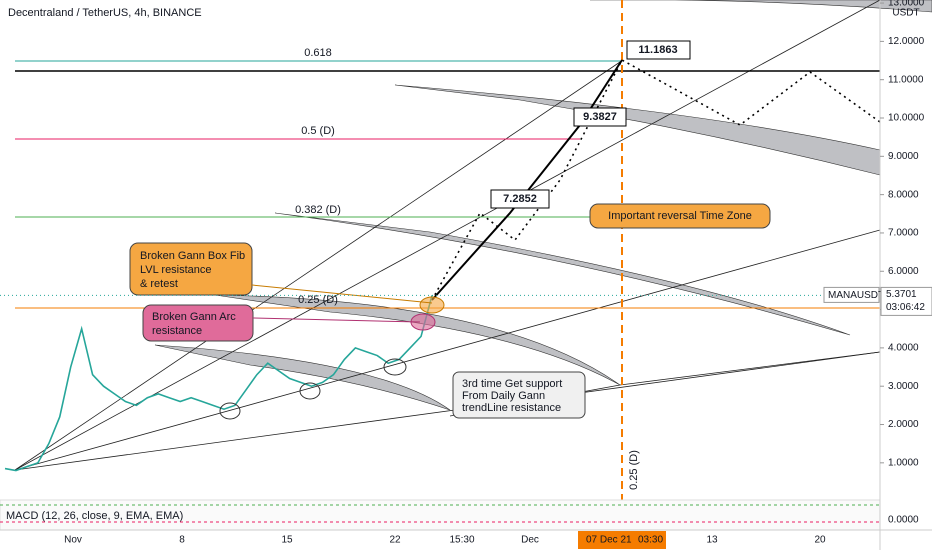 This screenshot has height=550, width=932. I want to click on callout-text: Important reversal Time Zone, so click(680, 216).